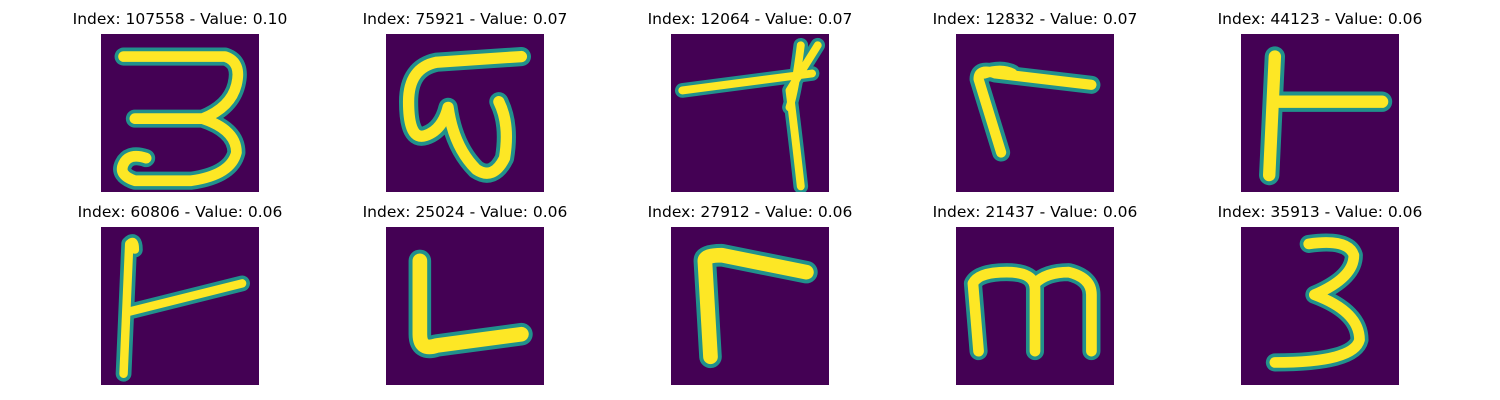 This screenshot has width=1500, height=400. I want to click on panel-title: Index: 12064 - Value: 0.07, so click(750, 19).